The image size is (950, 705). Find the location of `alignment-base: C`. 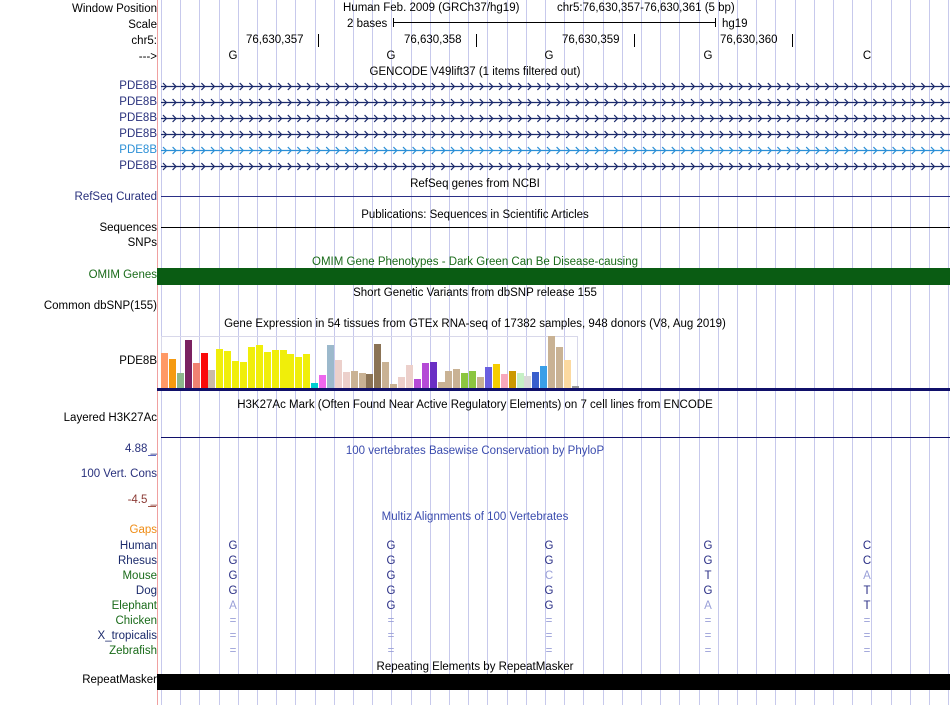

alignment-base: C is located at coordinates (867, 561).